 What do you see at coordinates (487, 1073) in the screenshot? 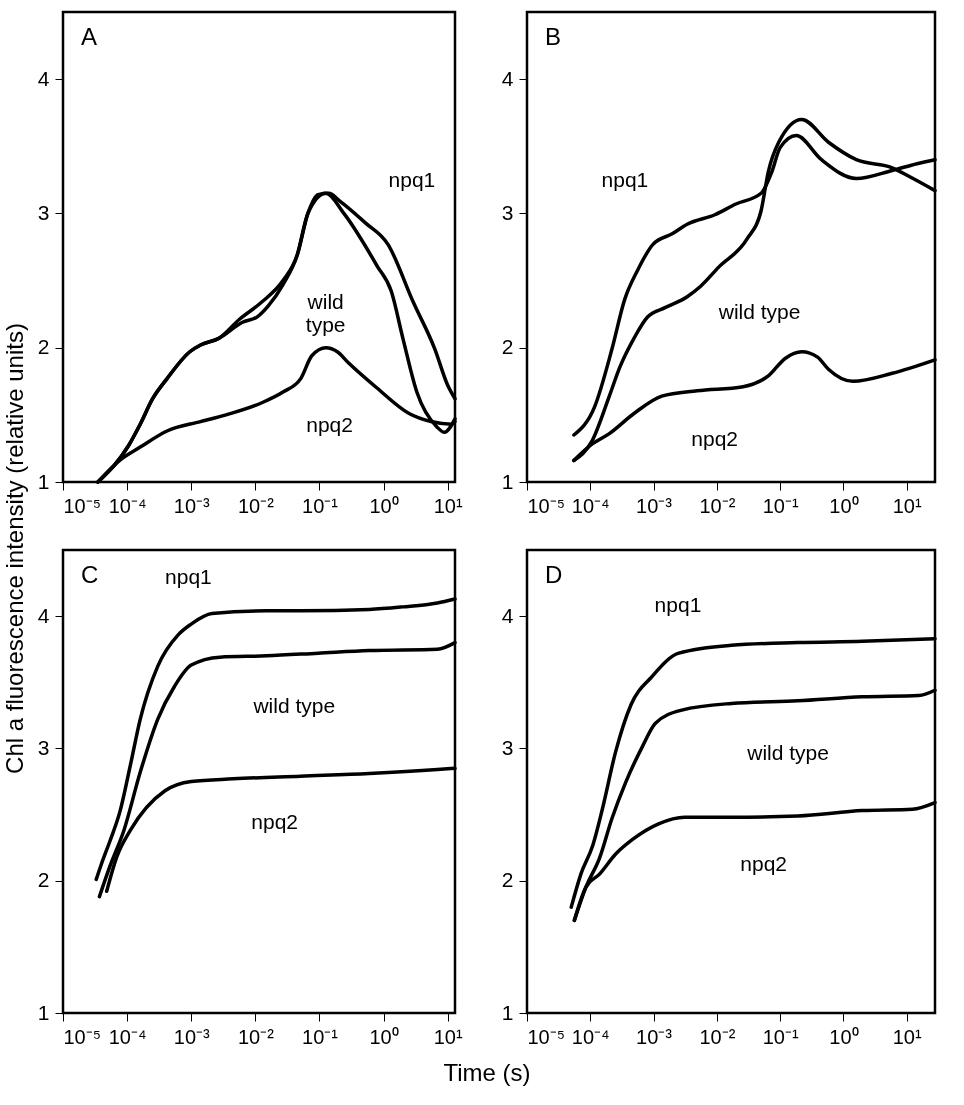
I see `x-axis-title: Time (s)` at bounding box center [487, 1073].